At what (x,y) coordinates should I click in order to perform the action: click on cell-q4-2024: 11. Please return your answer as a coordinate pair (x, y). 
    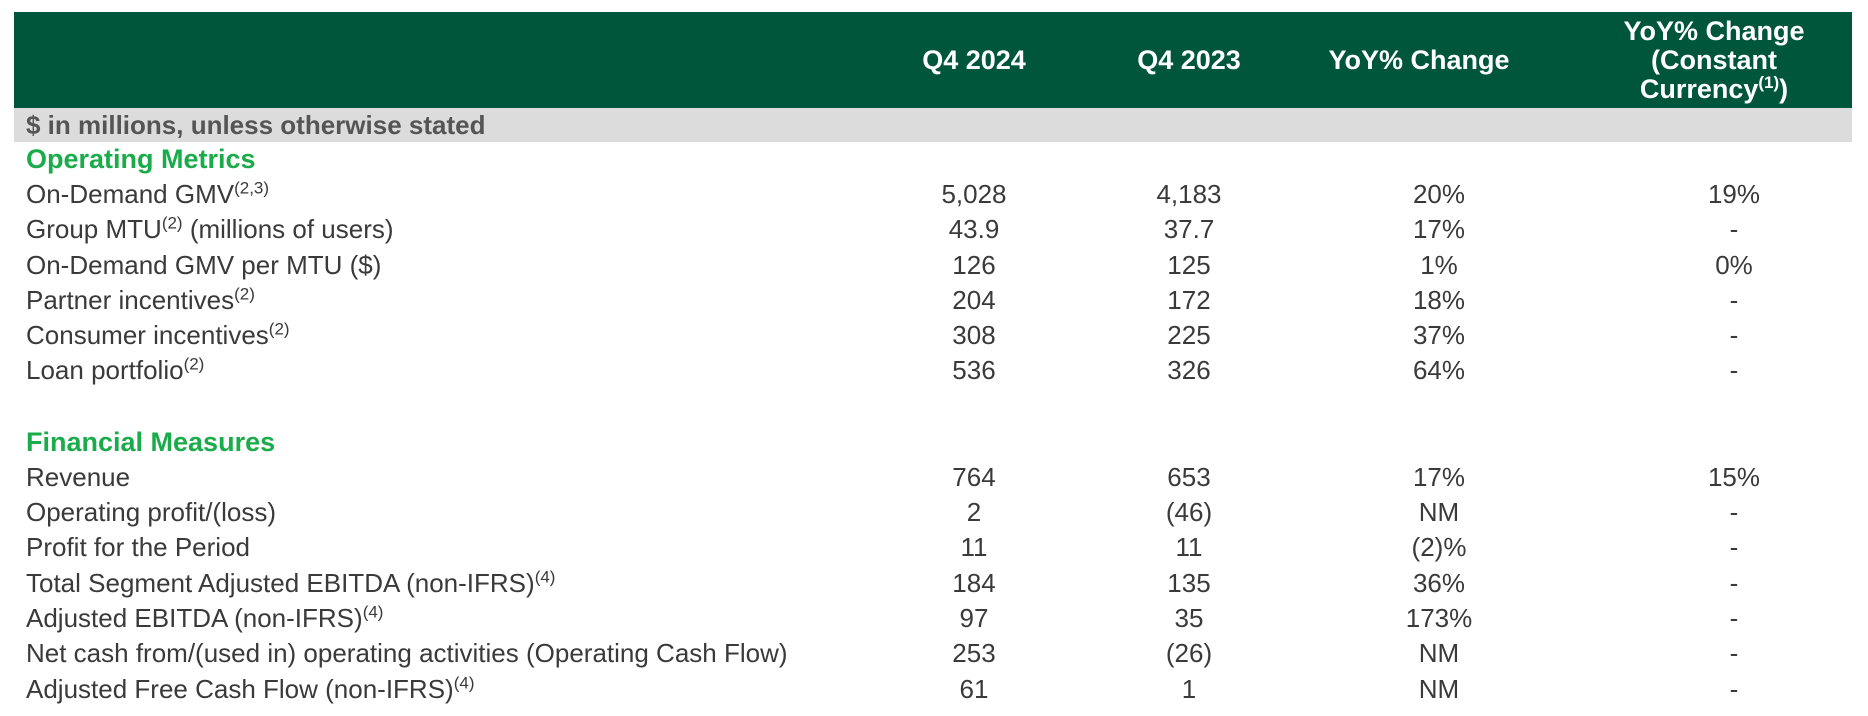
    Looking at the image, I should click on (974, 547).